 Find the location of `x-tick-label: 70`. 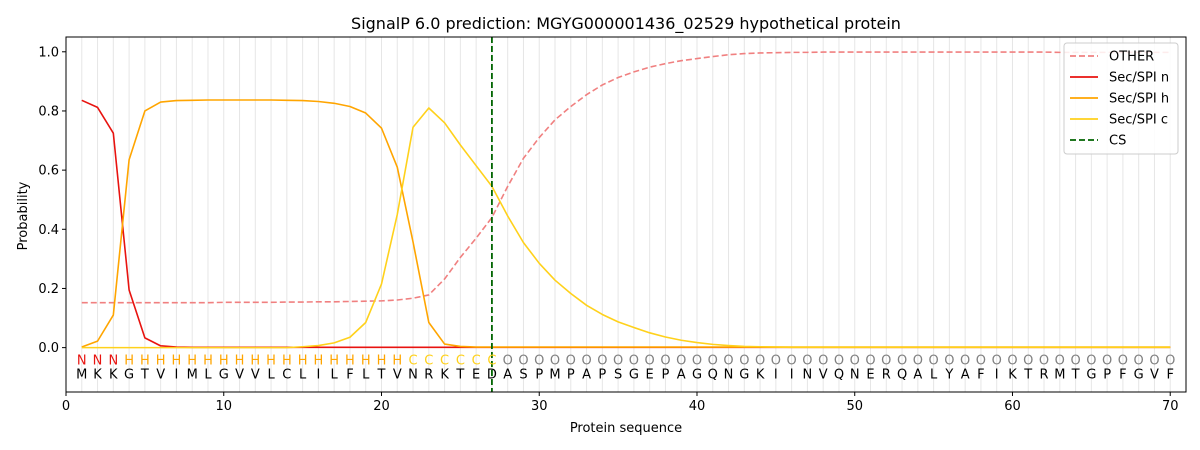

x-tick-label: 70 is located at coordinates (1170, 406).